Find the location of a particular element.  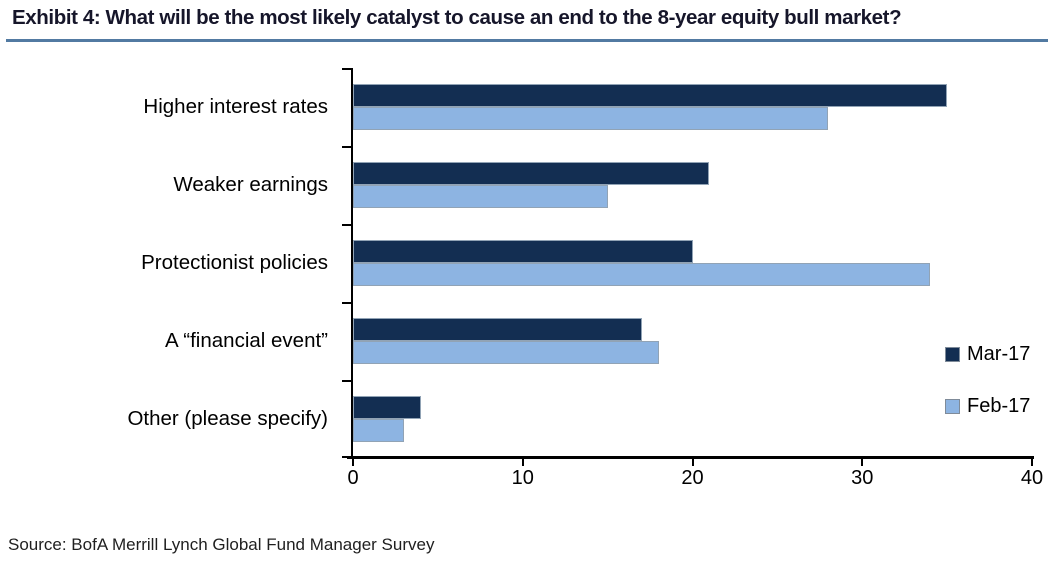

x-tick-label: 10 is located at coordinates (522, 478).